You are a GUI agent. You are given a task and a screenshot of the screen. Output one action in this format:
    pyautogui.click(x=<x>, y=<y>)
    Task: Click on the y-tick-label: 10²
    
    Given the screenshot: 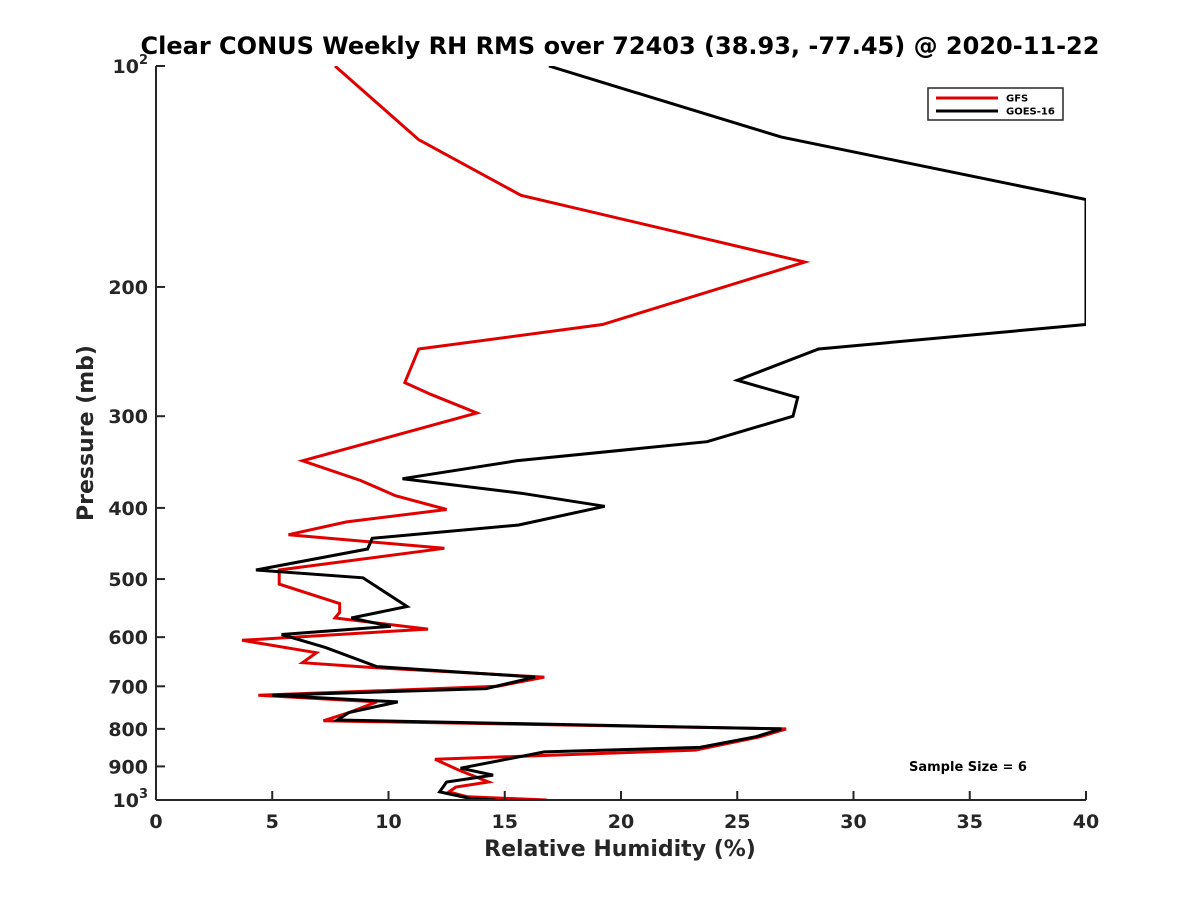 What is the action you would take?
    pyautogui.click(x=131, y=65)
    